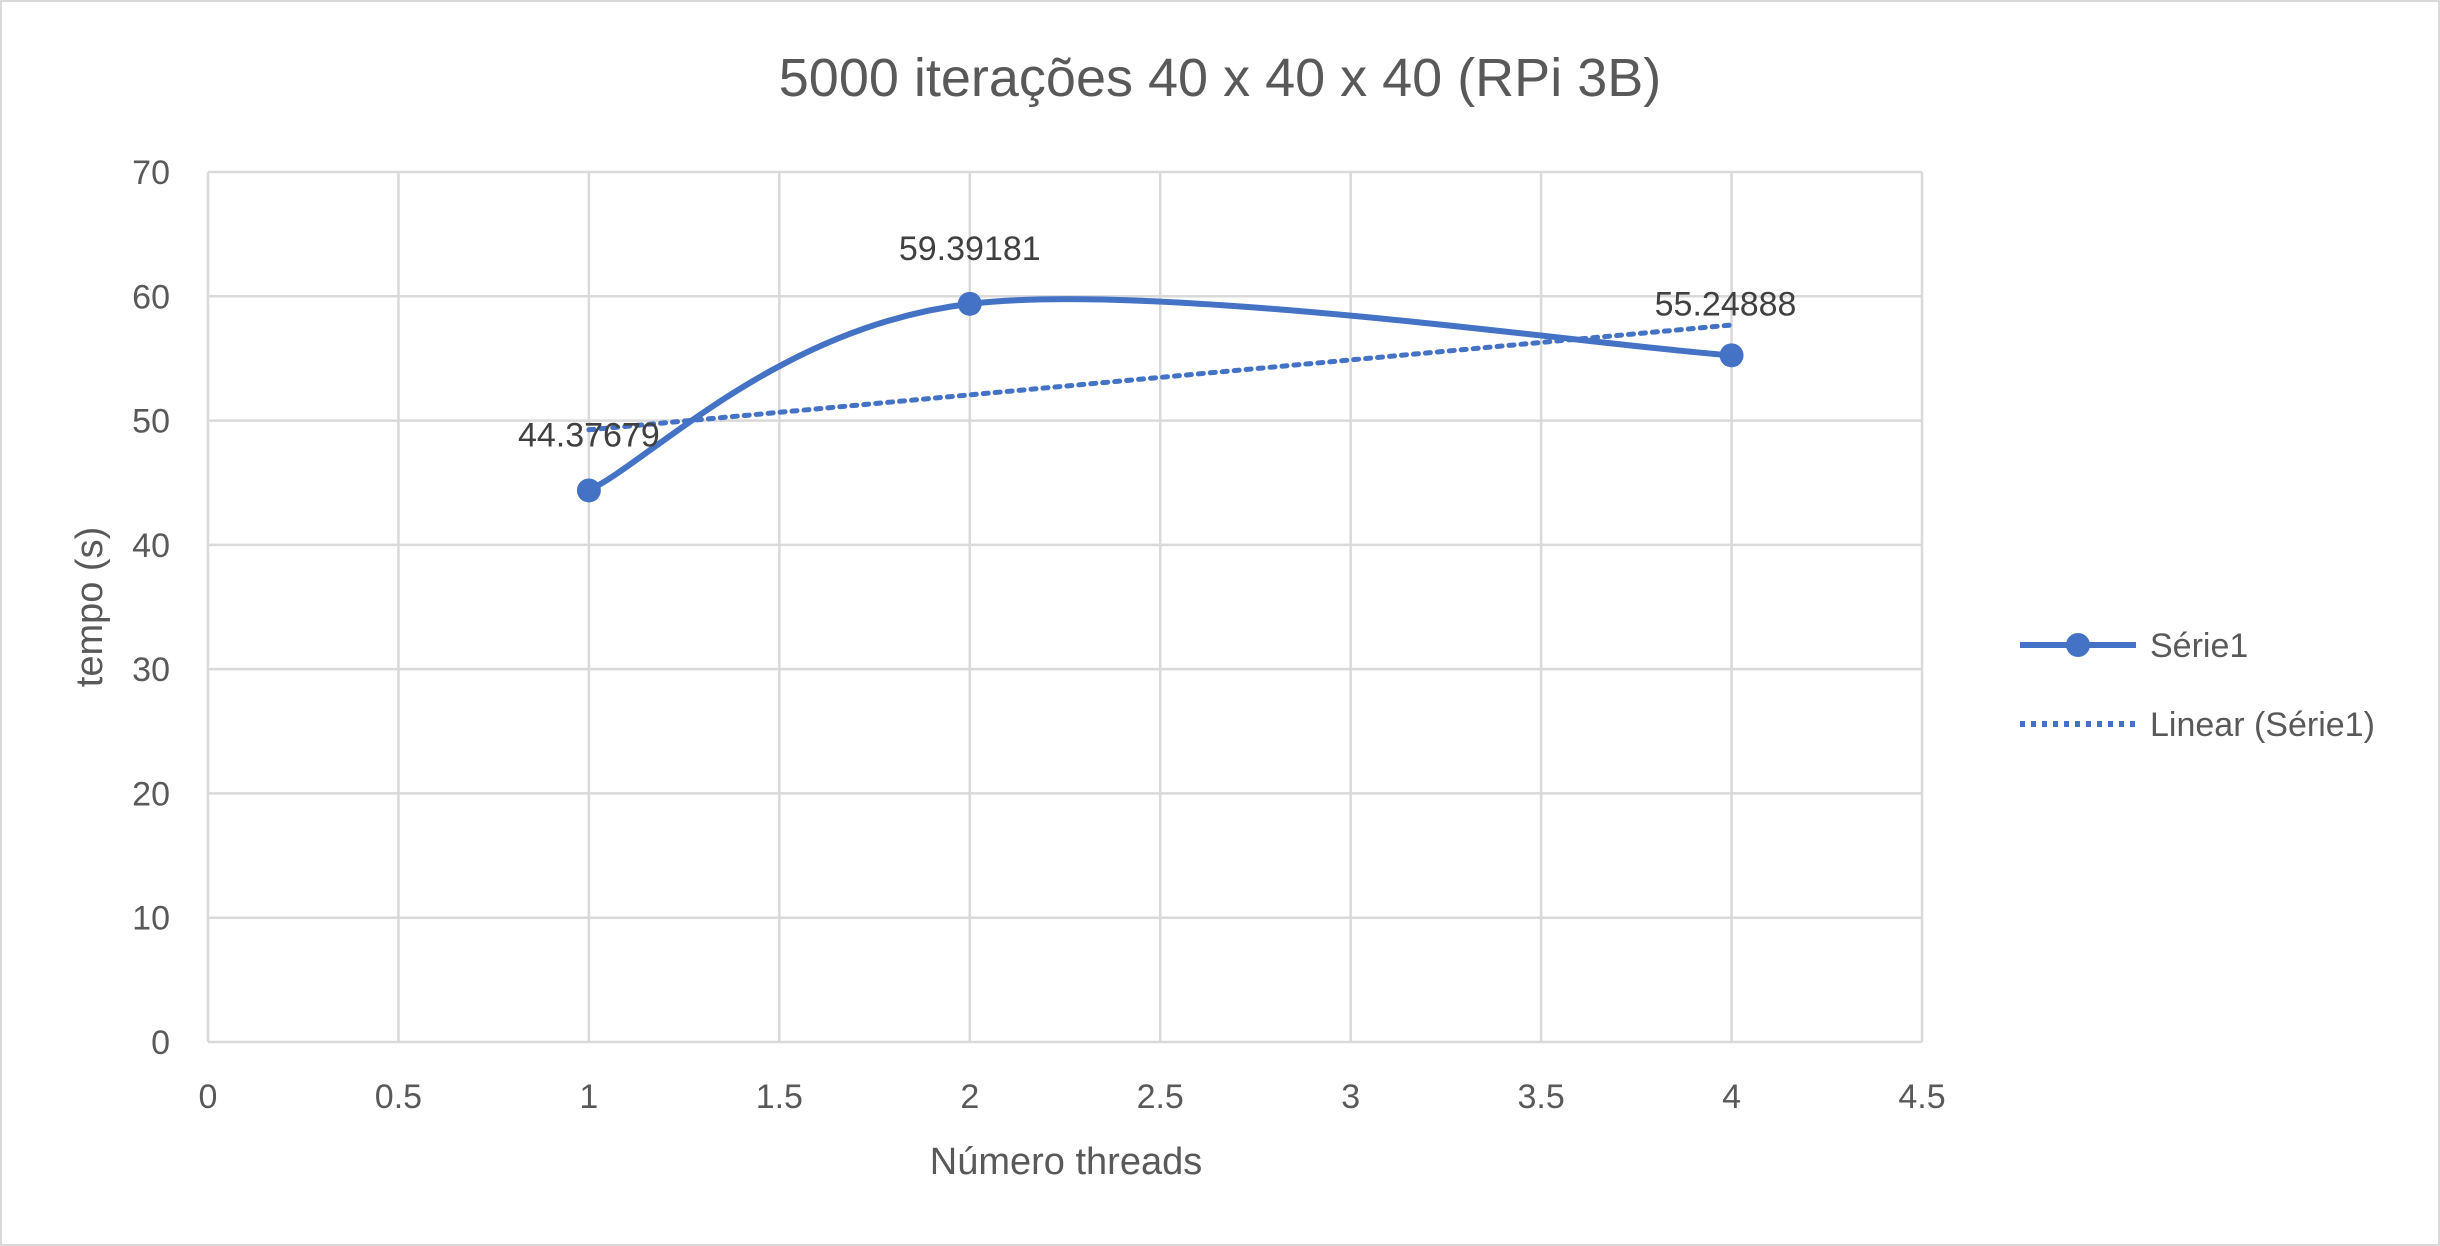 The image size is (2440, 1246). I want to click on legend-trendline-label: Linear (Série1), so click(2262, 725).